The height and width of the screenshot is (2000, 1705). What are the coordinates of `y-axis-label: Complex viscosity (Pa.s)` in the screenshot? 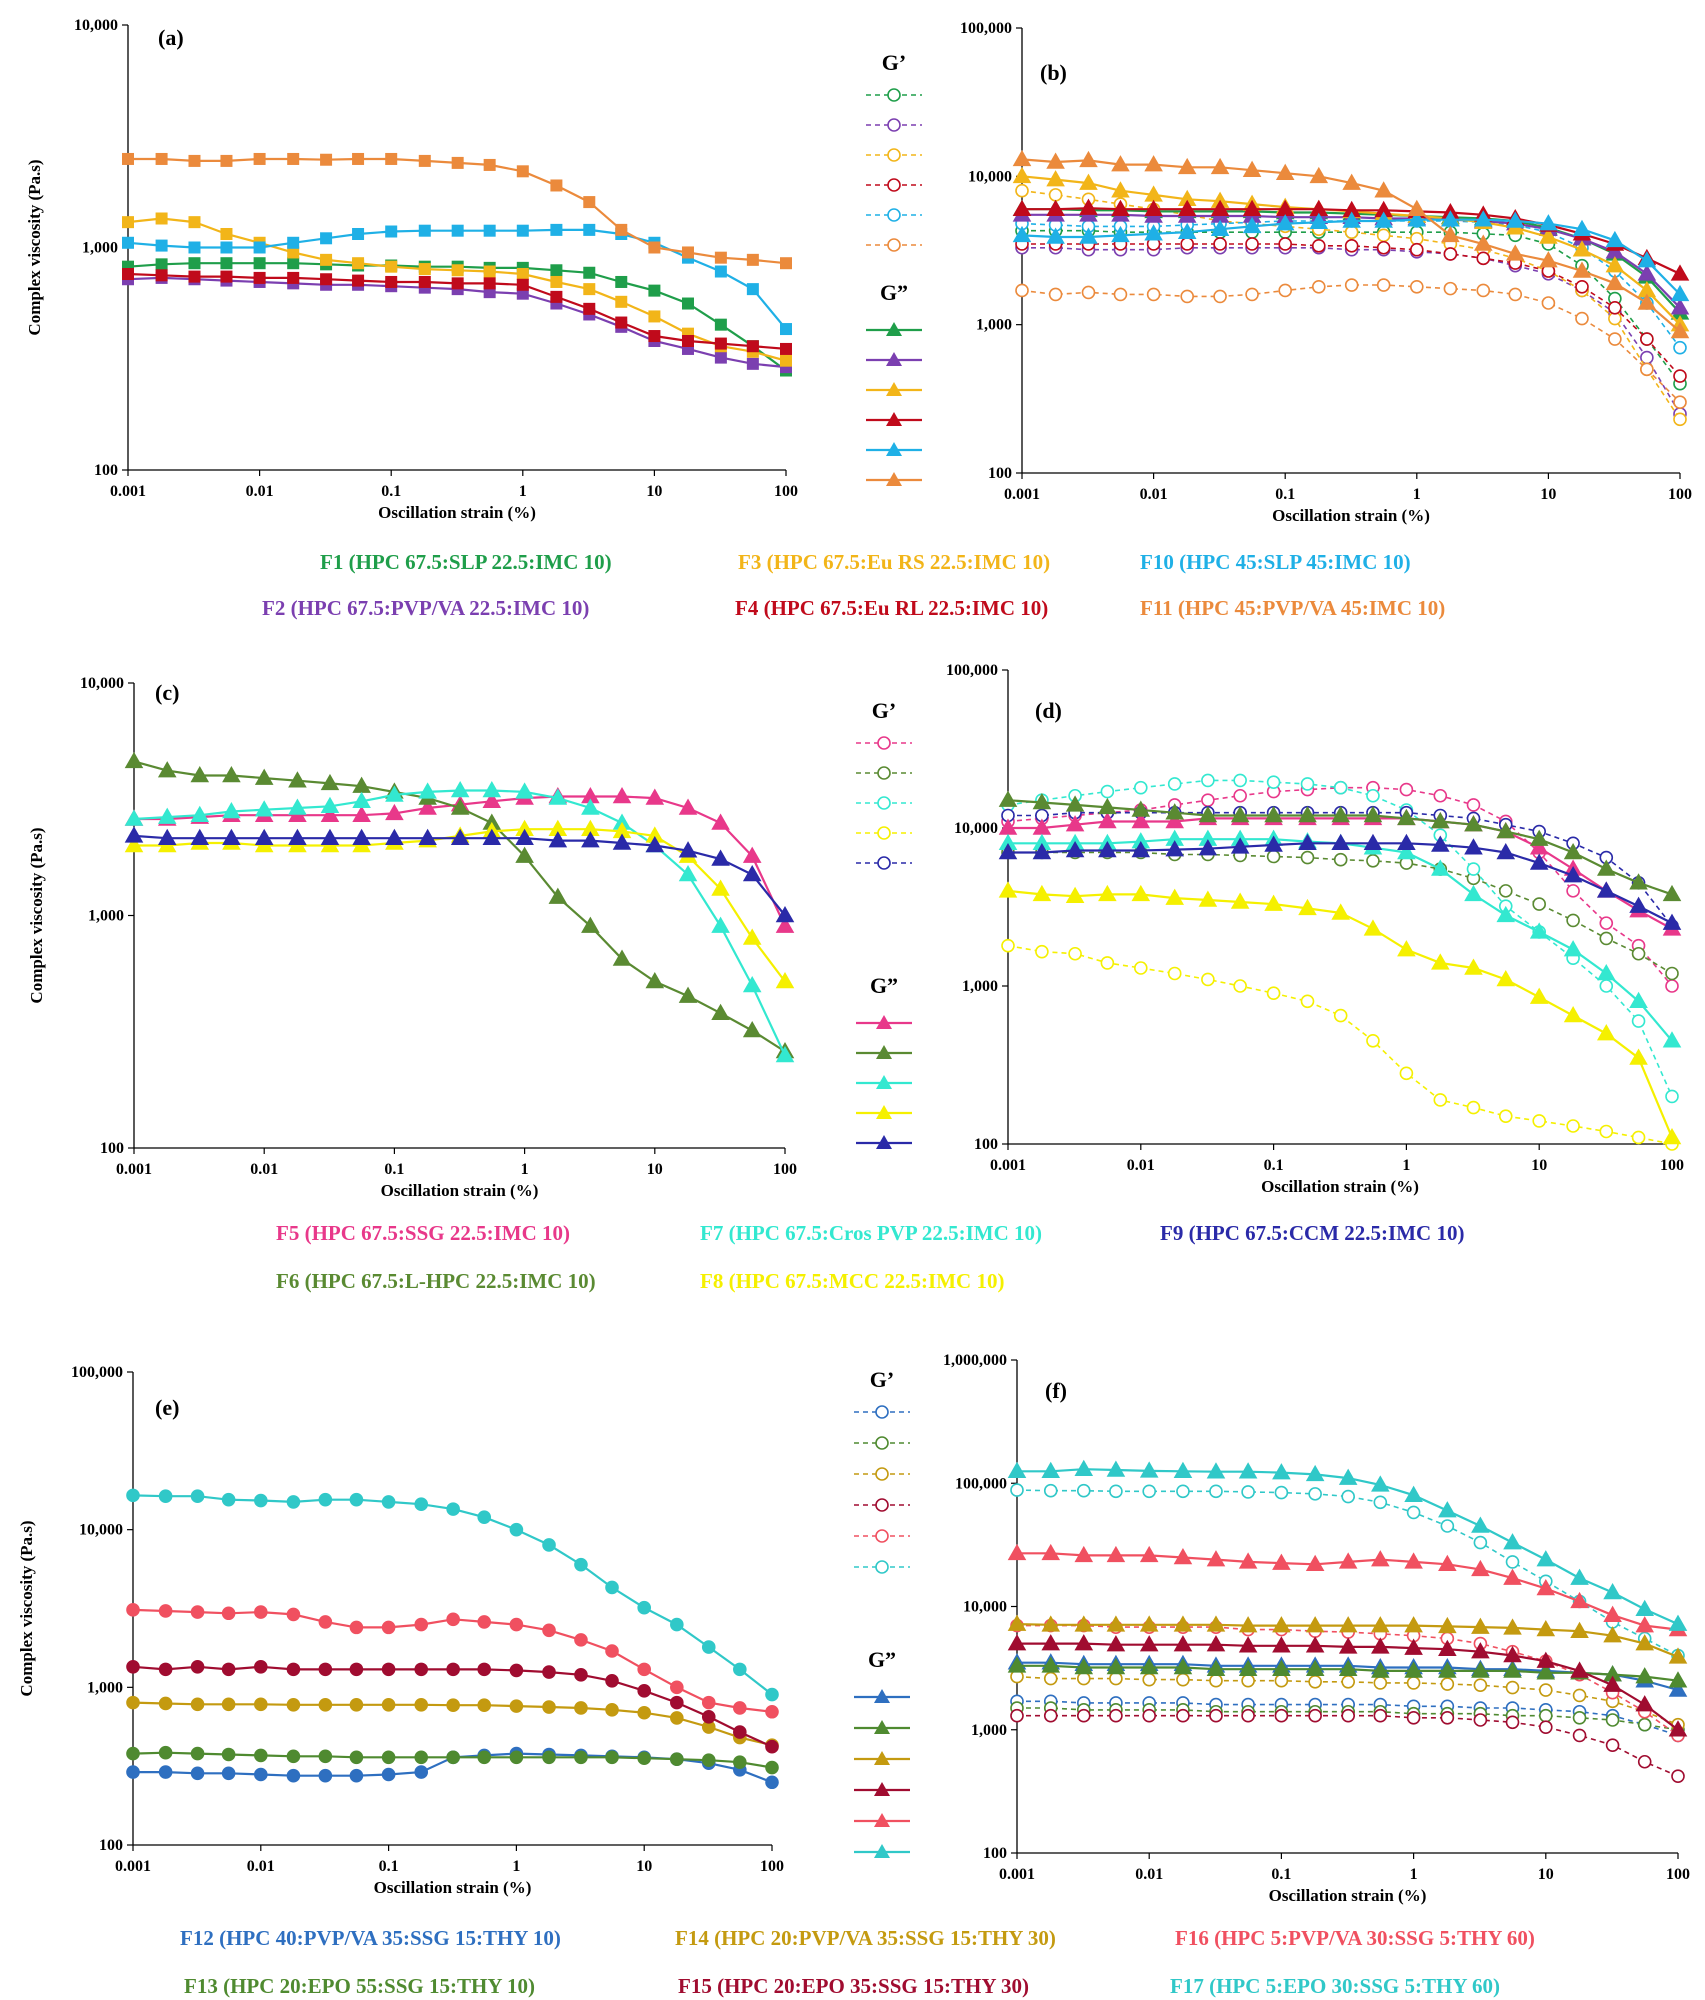 It's located at (34, 247).